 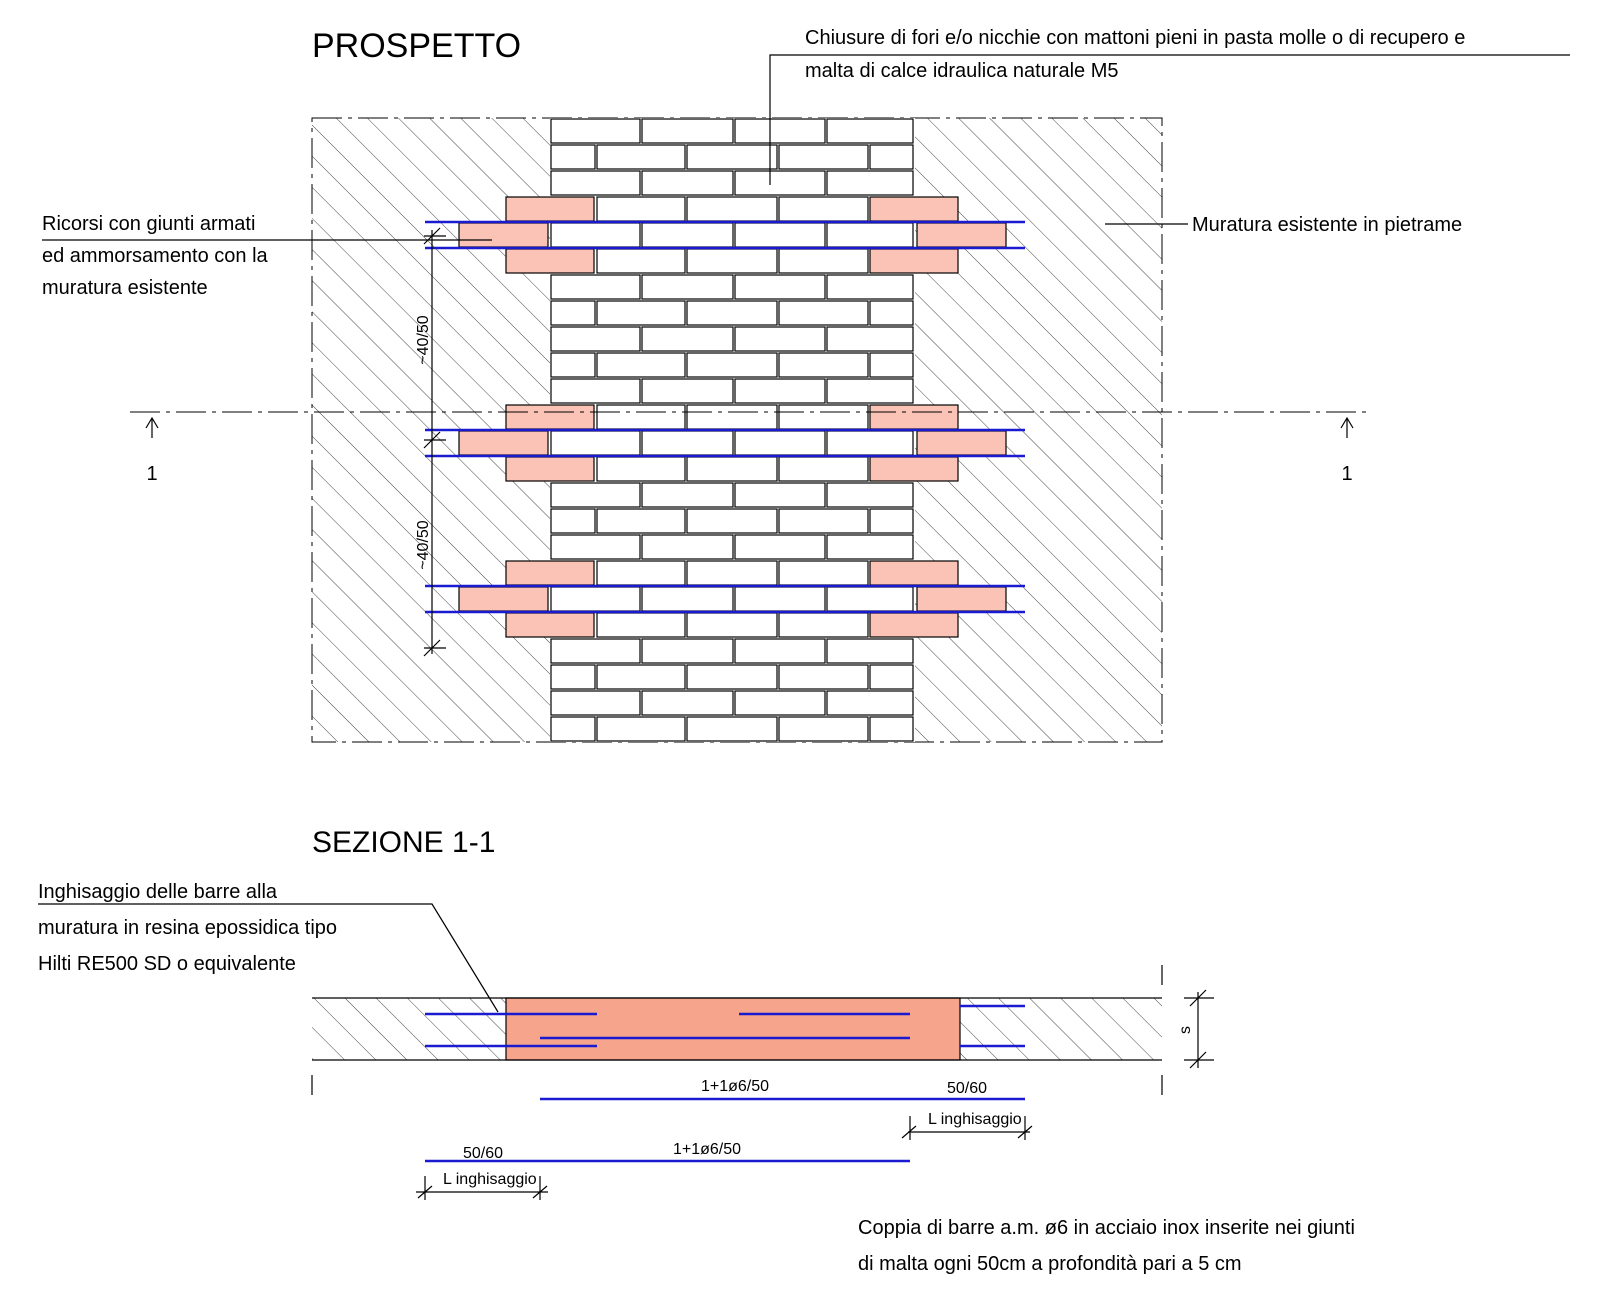 I want to click on anchor-label: 50/60, so click(x=483, y=1153).